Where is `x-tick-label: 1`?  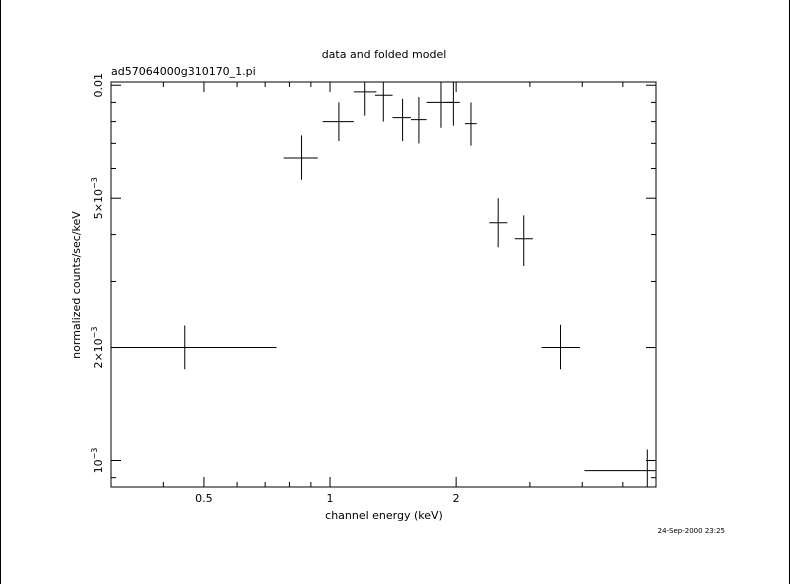 x-tick-label: 1 is located at coordinates (330, 498).